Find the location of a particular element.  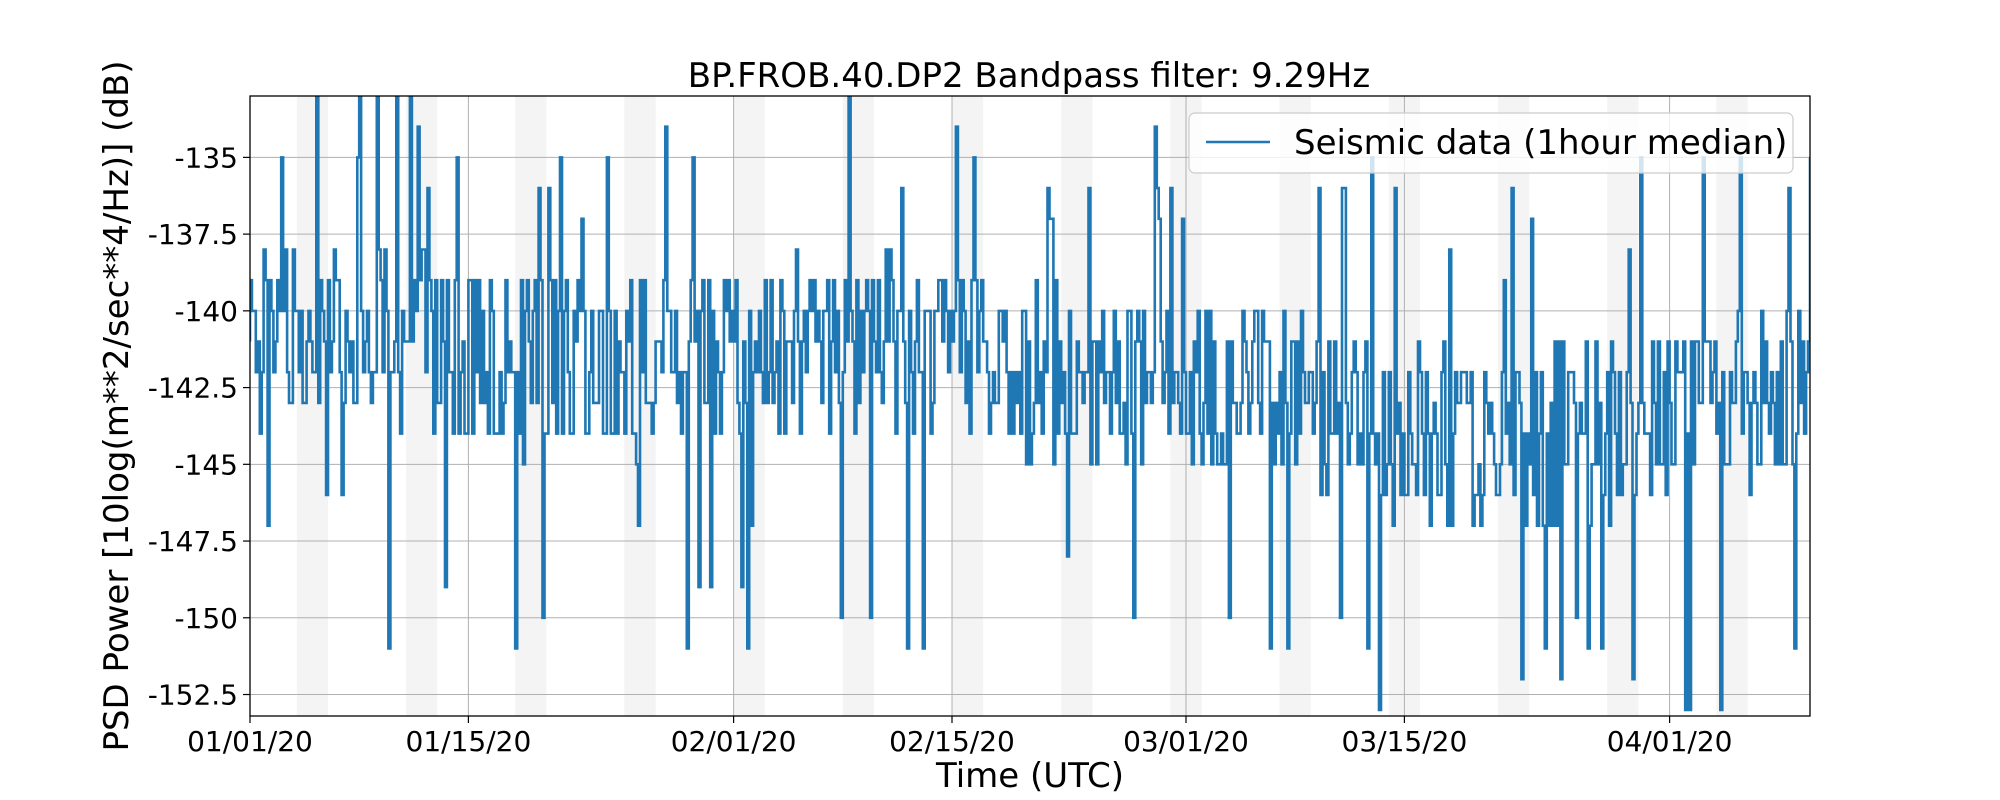

x-axis-label: Time (UTC) is located at coordinates (1029, 776).